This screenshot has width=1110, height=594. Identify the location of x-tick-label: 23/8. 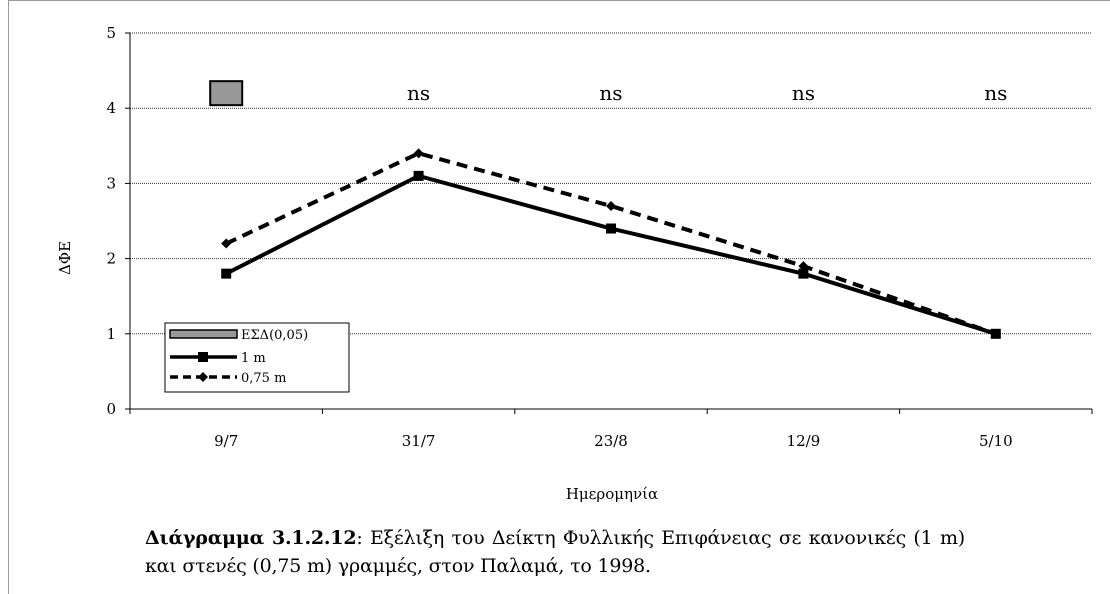
(611, 441).